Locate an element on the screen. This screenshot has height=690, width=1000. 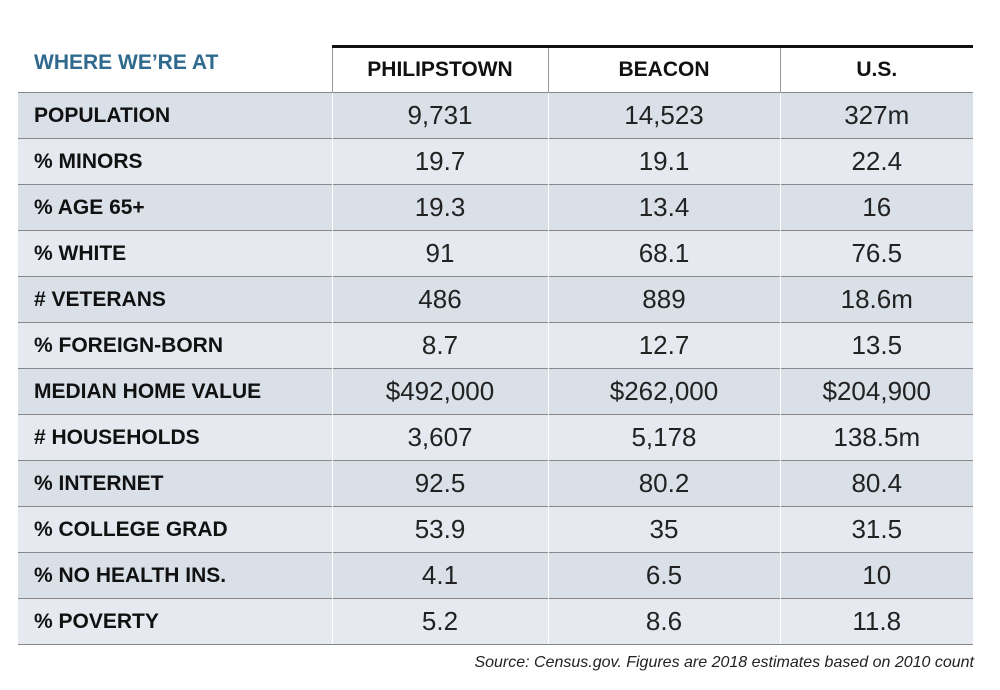
table-row: % INTERNET 92.5 80.2 80.4 is located at coordinates (495, 483).